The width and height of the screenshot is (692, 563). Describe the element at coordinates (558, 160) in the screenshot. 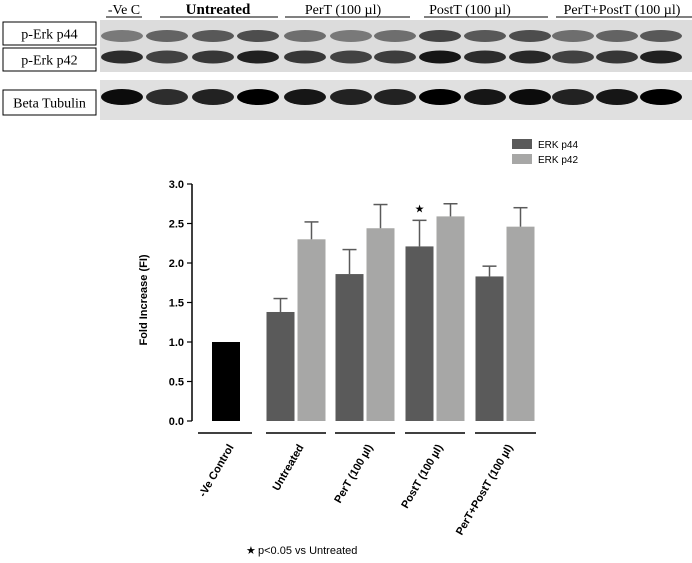

I see `legend-label: ERK p42` at that location.